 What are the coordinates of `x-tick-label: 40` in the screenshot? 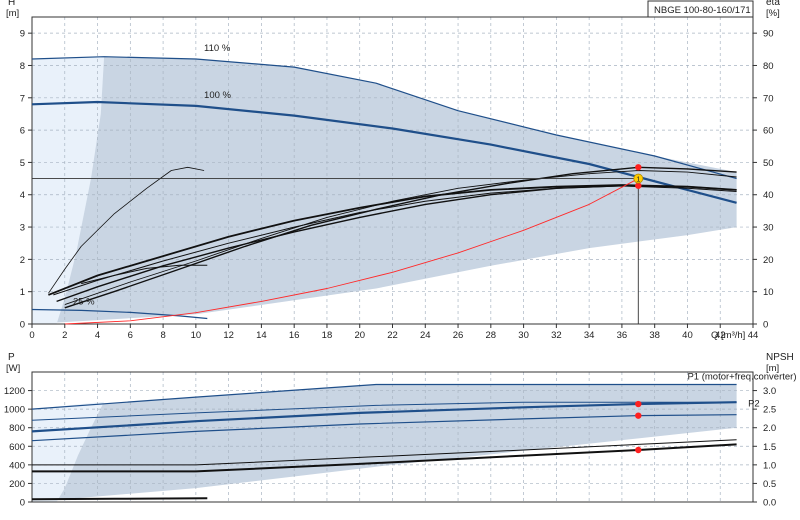 It's located at (687, 335).